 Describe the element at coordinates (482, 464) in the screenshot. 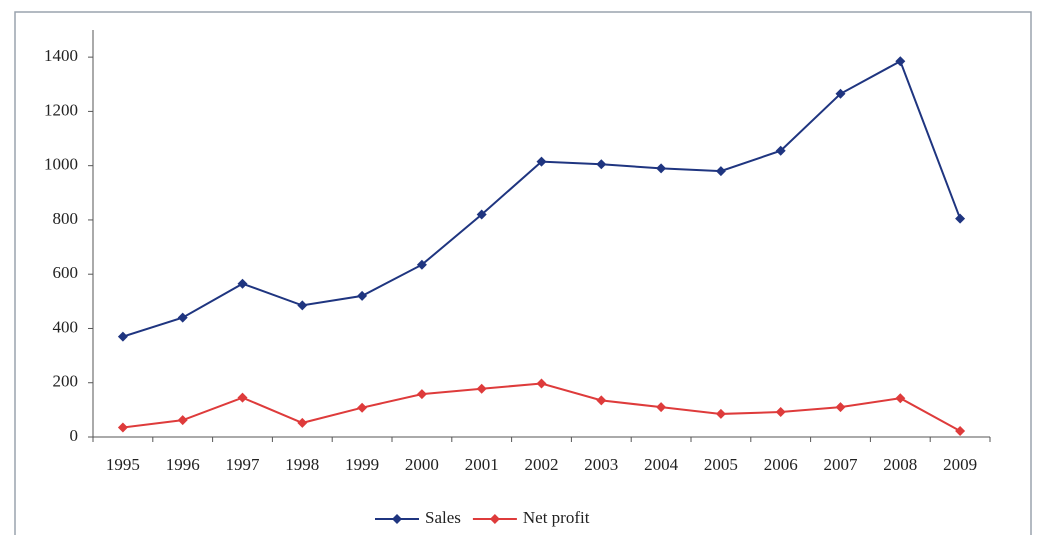

I see `x-tick-label: 2001` at that location.